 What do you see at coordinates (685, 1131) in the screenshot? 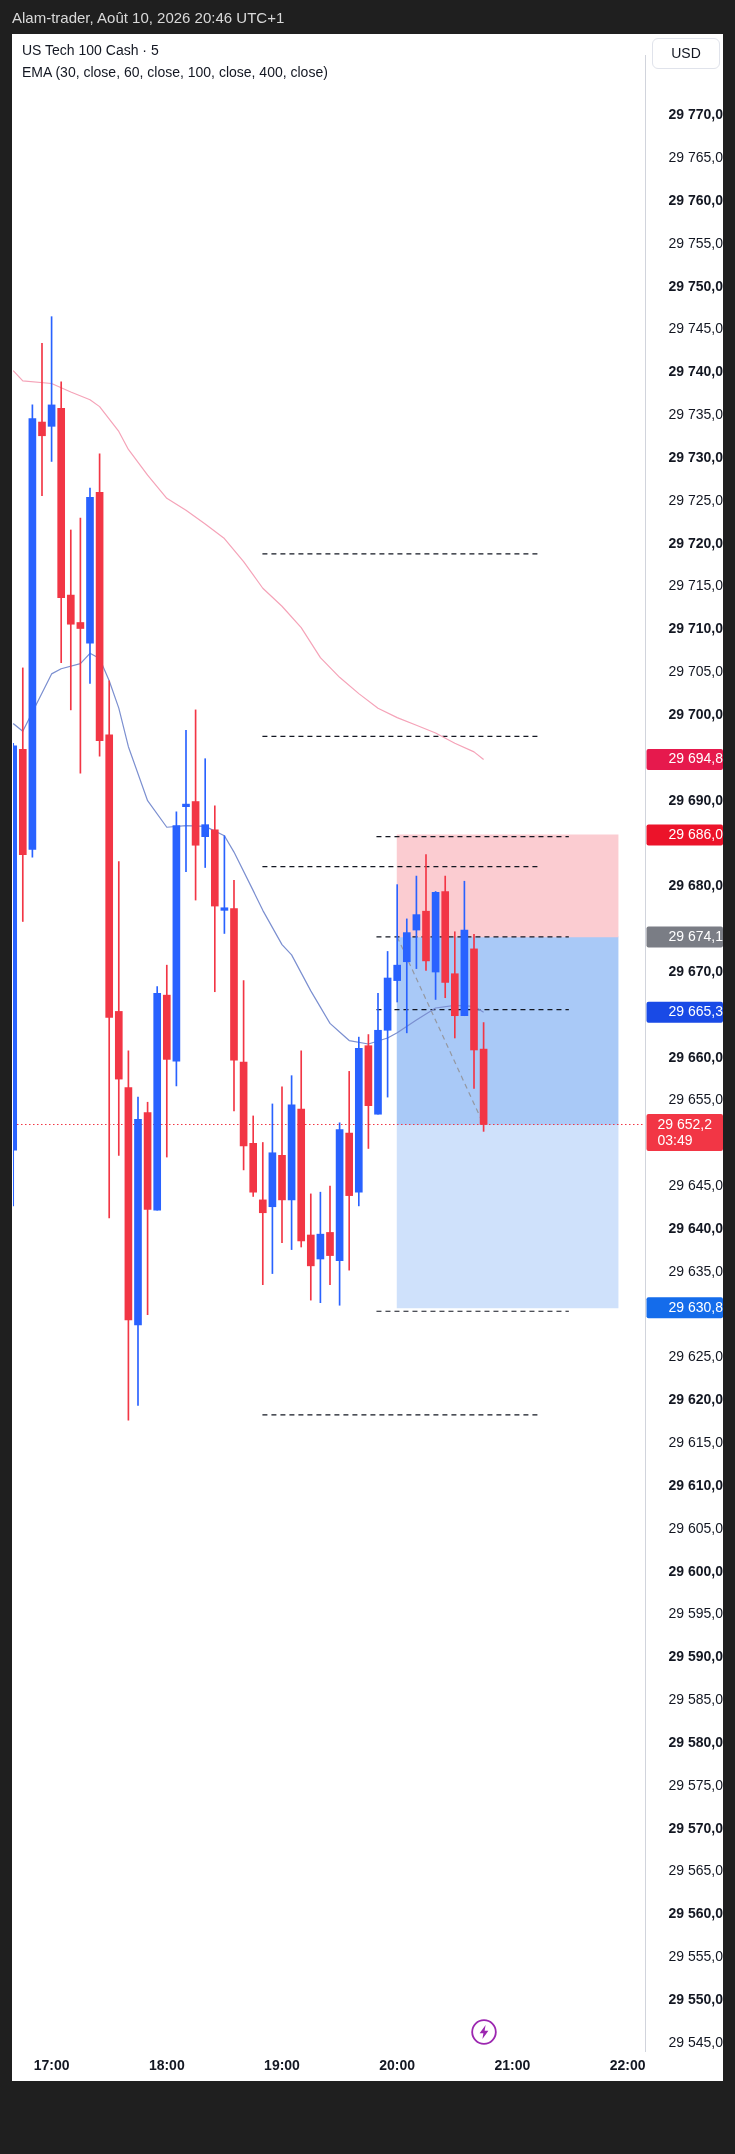
I see `ref-line-label: 29 652,2 03:49` at bounding box center [685, 1131].